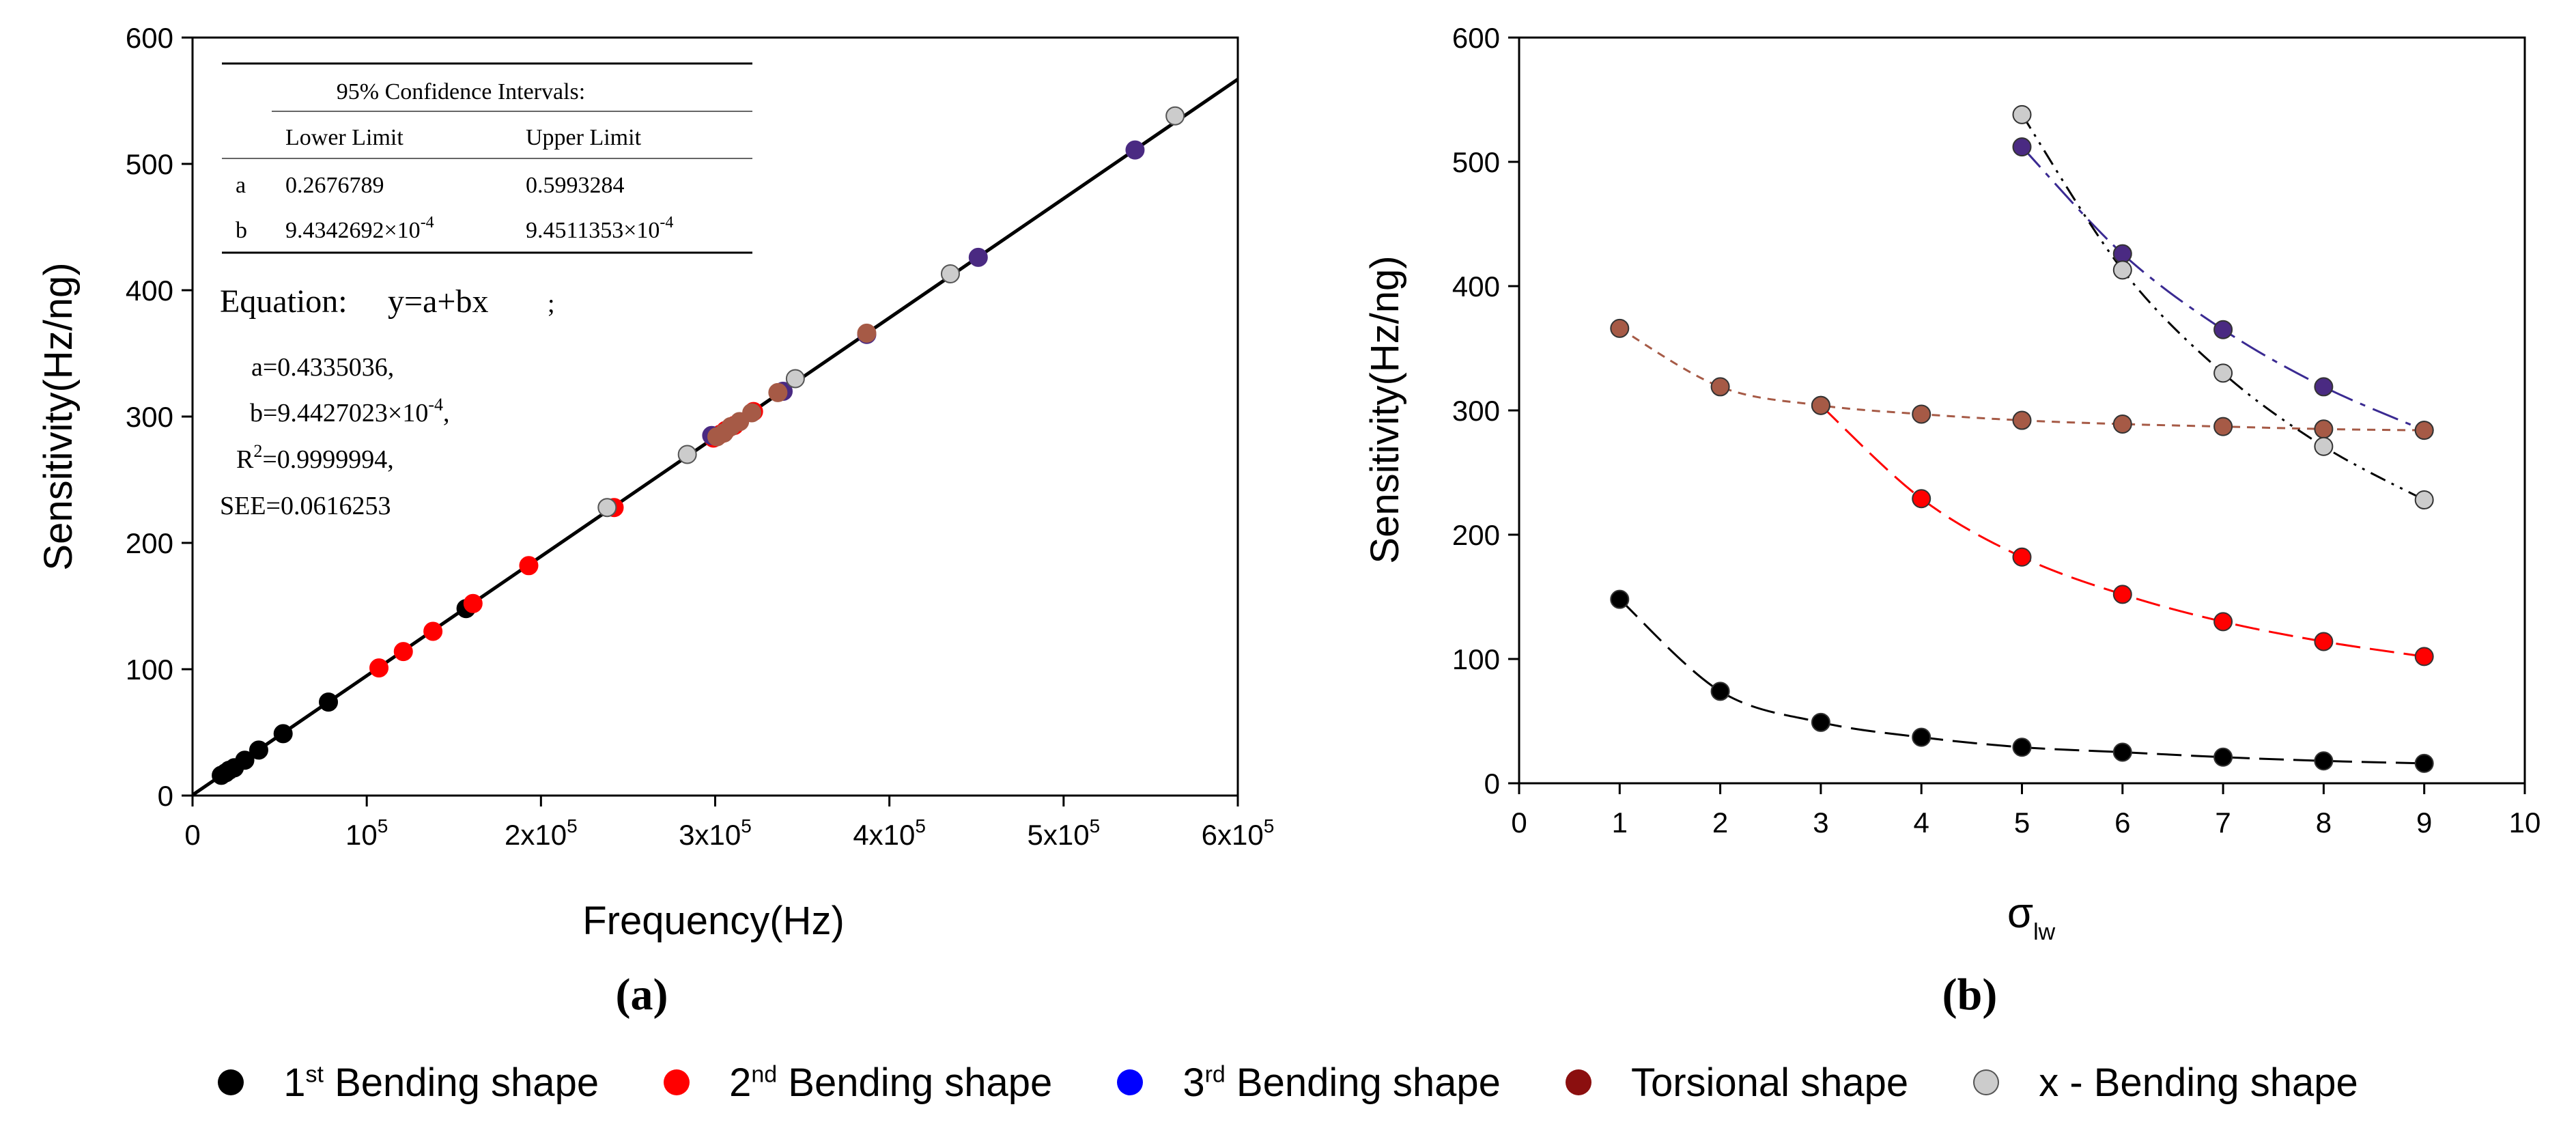  Describe the element at coordinates (322, 368) in the screenshot. I see `equation-a-value: a=0.4335036,` at that location.